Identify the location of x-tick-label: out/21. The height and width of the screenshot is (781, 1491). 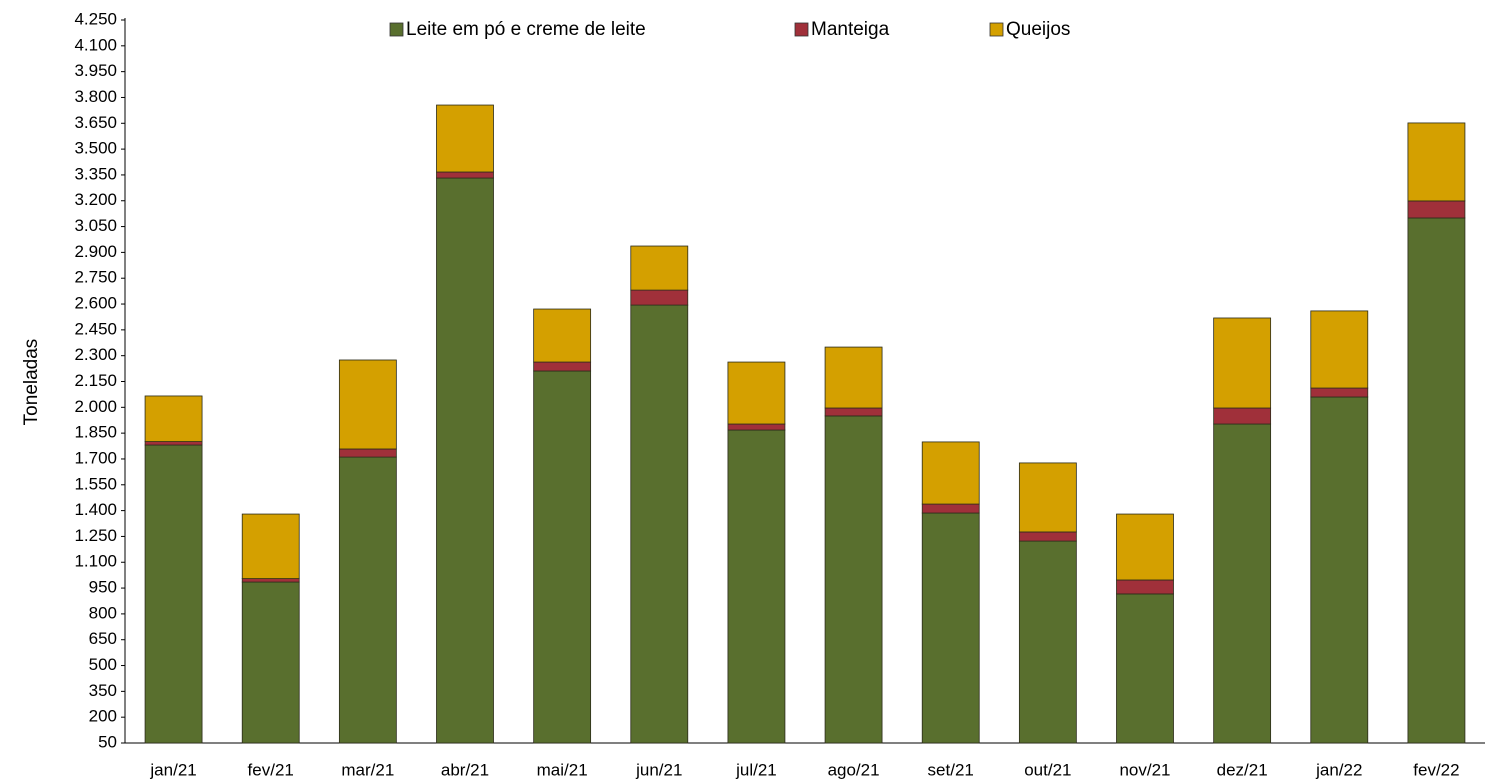
(1047, 769).